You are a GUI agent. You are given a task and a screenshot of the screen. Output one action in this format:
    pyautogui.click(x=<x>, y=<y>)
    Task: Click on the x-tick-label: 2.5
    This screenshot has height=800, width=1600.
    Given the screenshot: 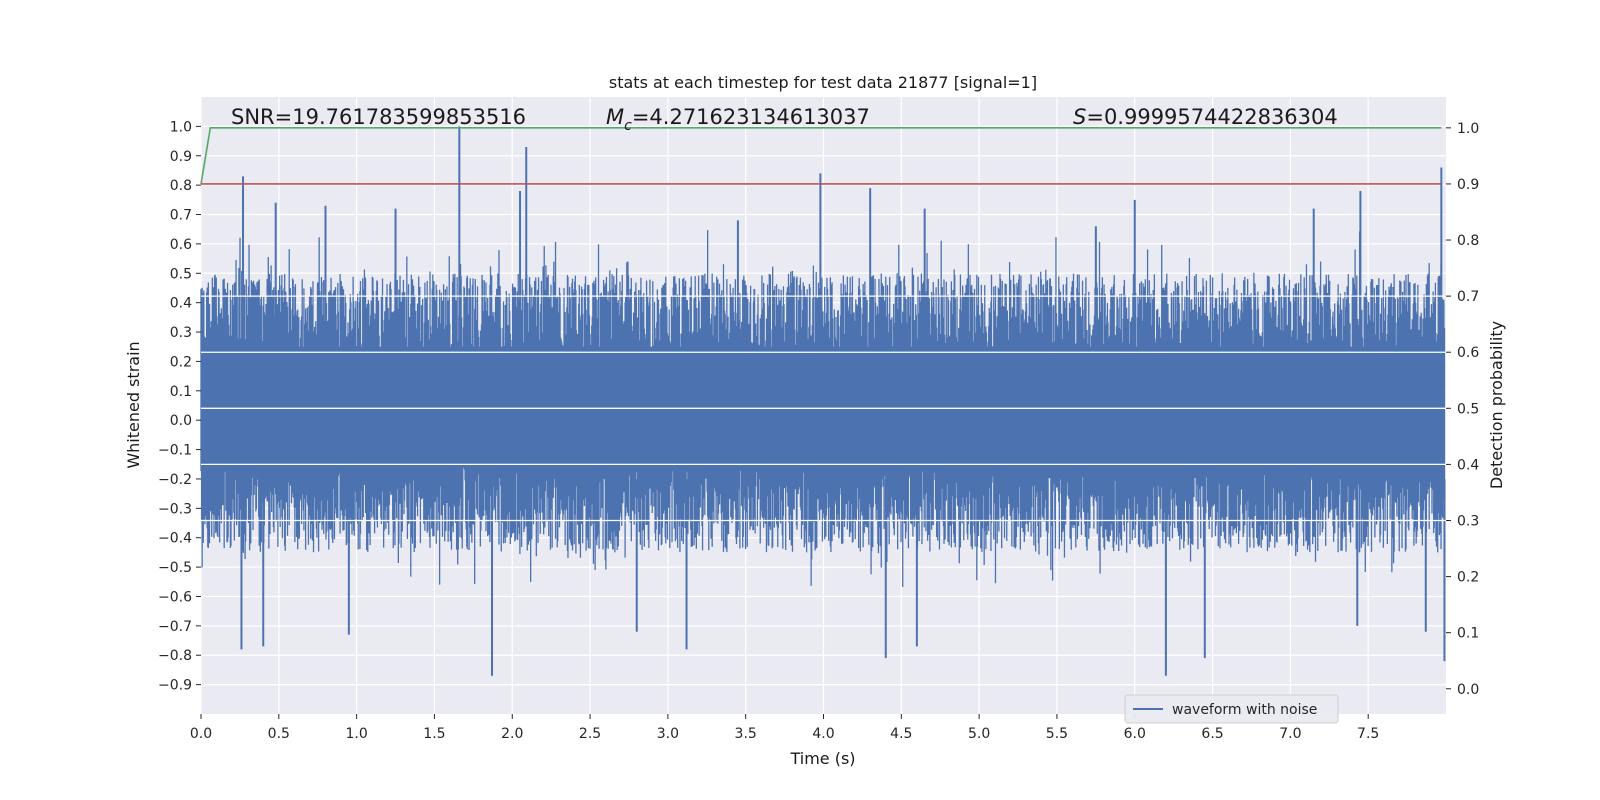 What is the action you would take?
    pyautogui.click(x=590, y=734)
    